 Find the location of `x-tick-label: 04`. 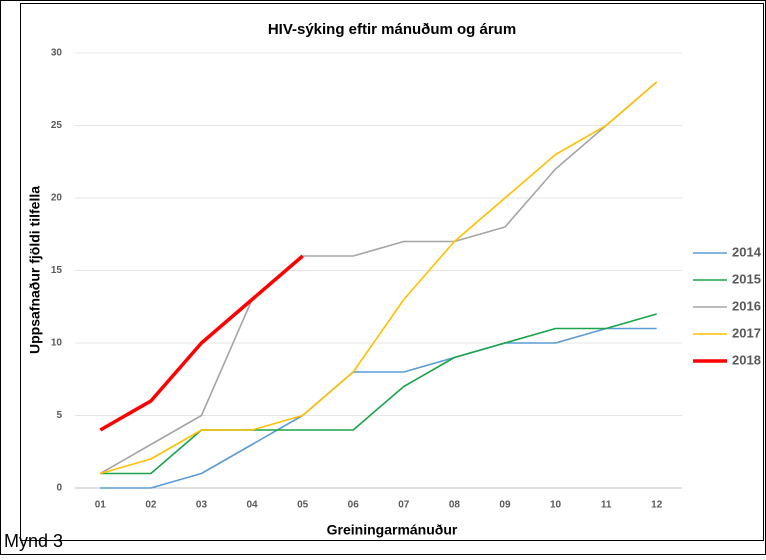

x-tick-label: 04 is located at coordinates (252, 505).